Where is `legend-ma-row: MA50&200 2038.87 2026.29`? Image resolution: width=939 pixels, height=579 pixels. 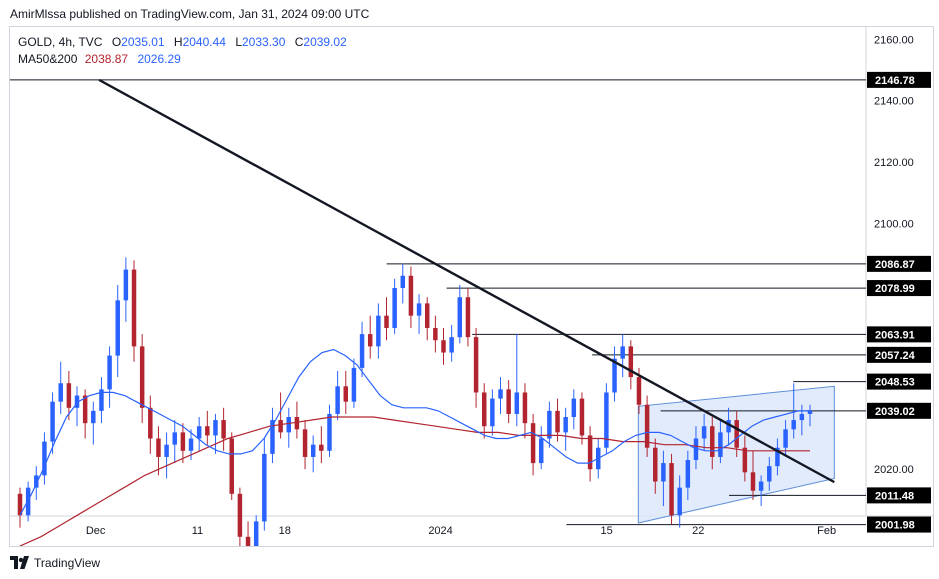 legend-ma-row: MA50&200 2038.87 2026.29 is located at coordinates (182, 59).